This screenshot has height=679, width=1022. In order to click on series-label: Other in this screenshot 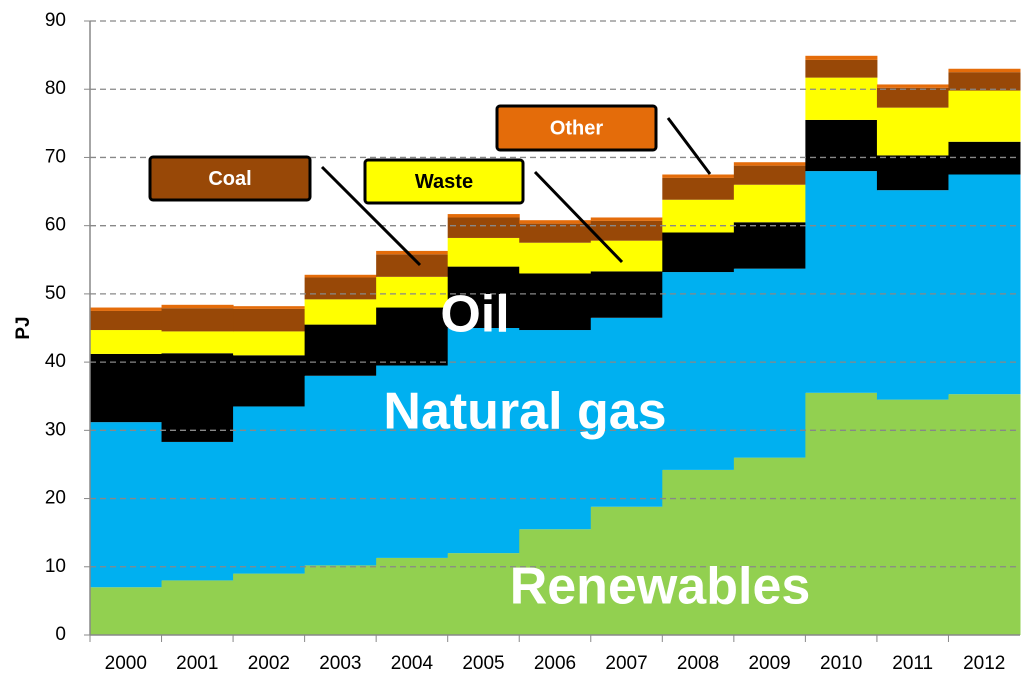, I will do `click(577, 128)`.